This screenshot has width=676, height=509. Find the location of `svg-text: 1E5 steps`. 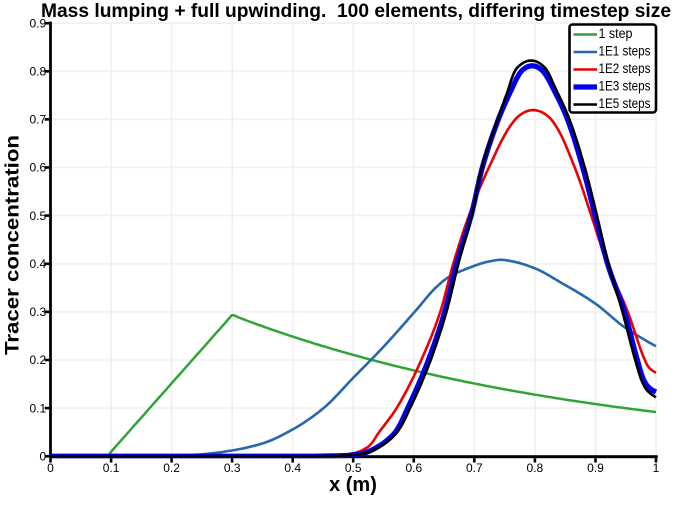

svg-text: 1E5 steps is located at coordinates (625, 103).